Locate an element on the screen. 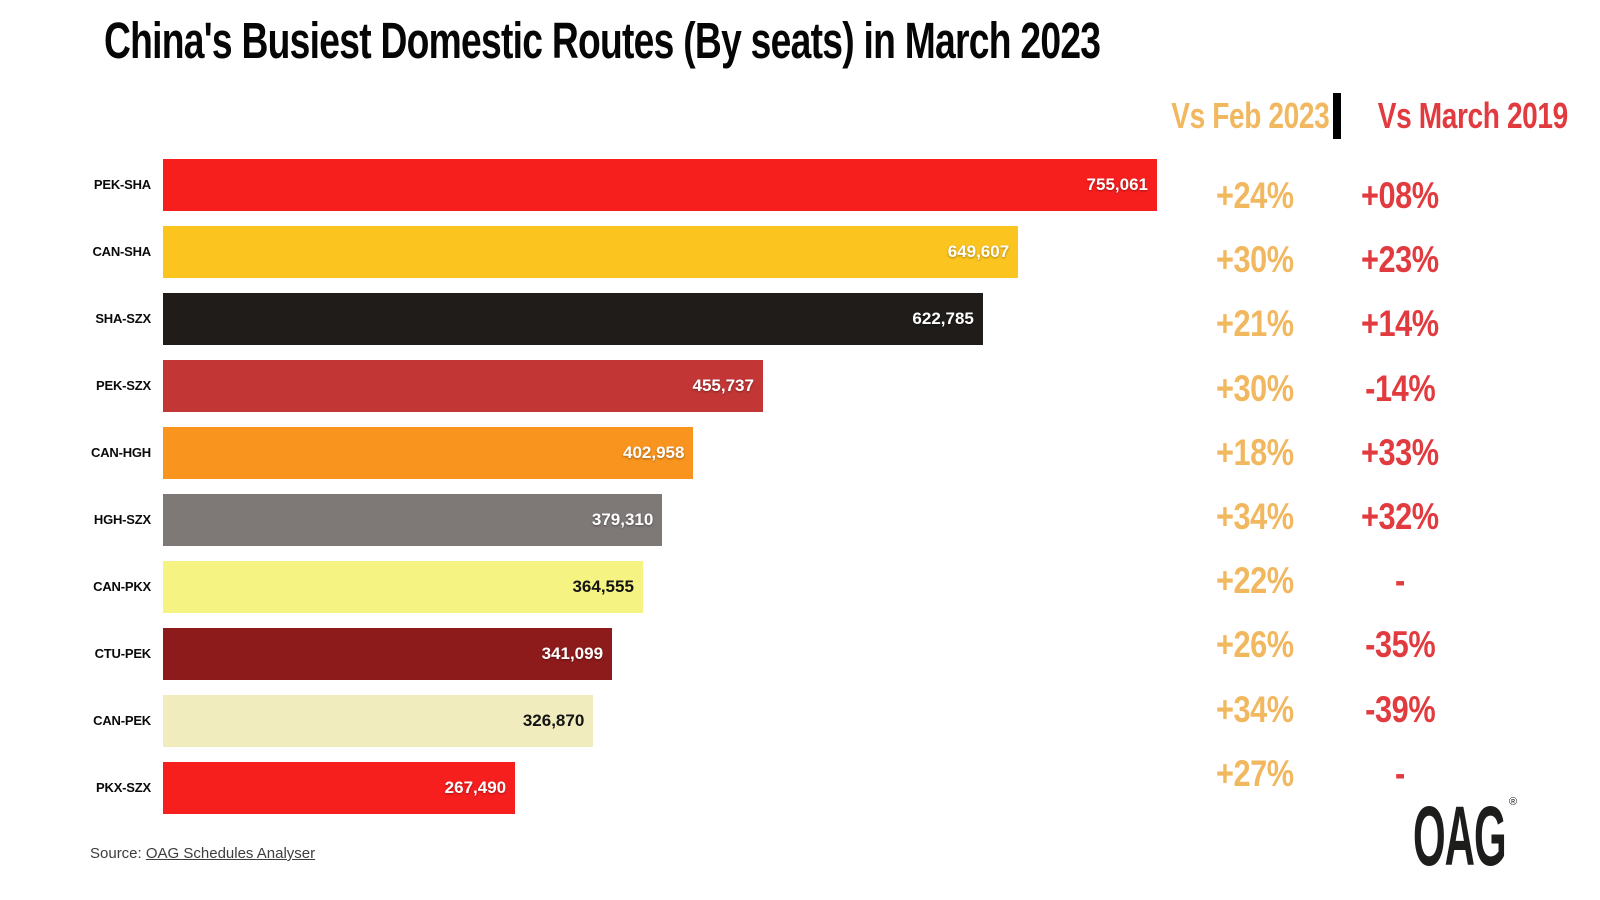 The width and height of the screenshot is (1600, 900). vs-feb-value: +26% is located at coordinates (1255, 645).